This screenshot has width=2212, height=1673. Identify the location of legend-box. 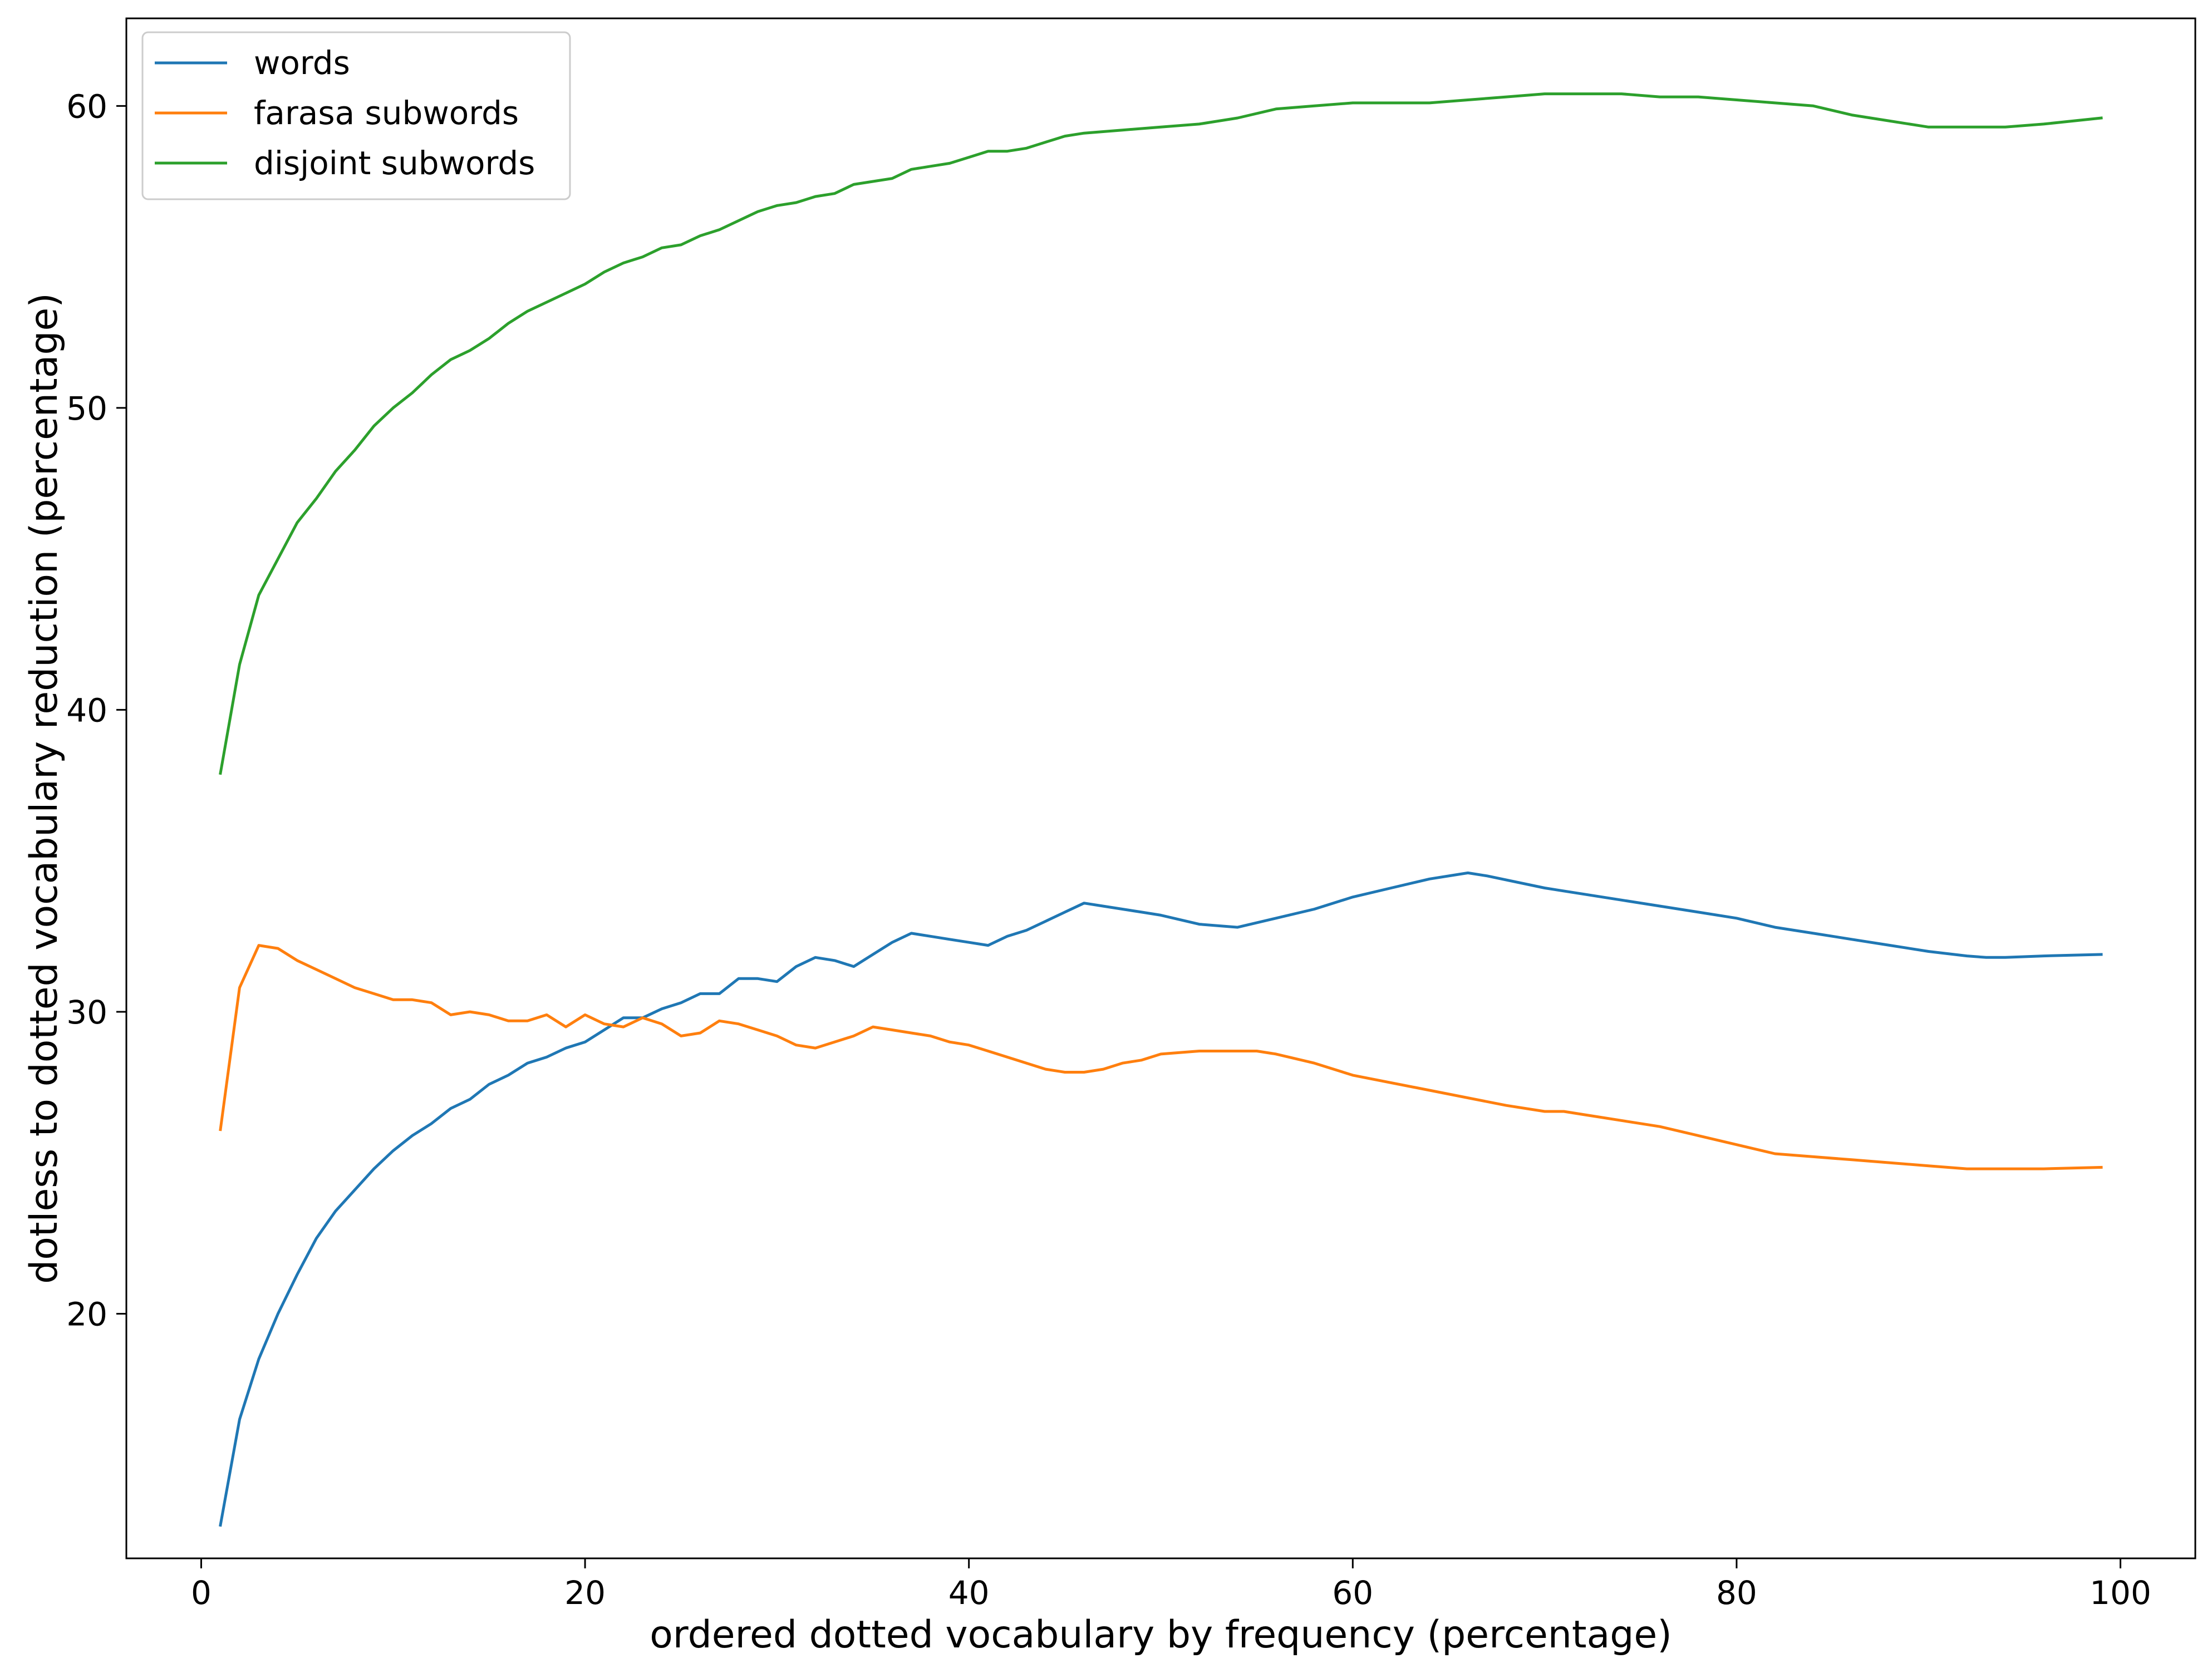
(356, 116).